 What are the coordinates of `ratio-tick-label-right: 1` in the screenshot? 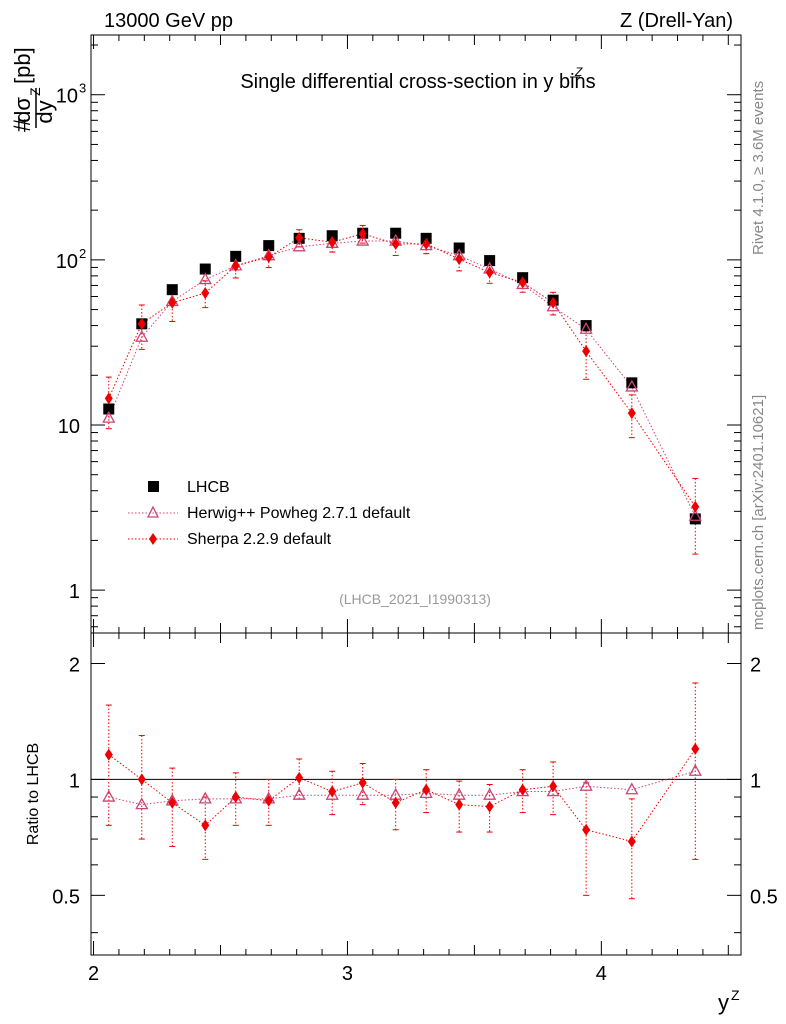 It's located at (755, 781).